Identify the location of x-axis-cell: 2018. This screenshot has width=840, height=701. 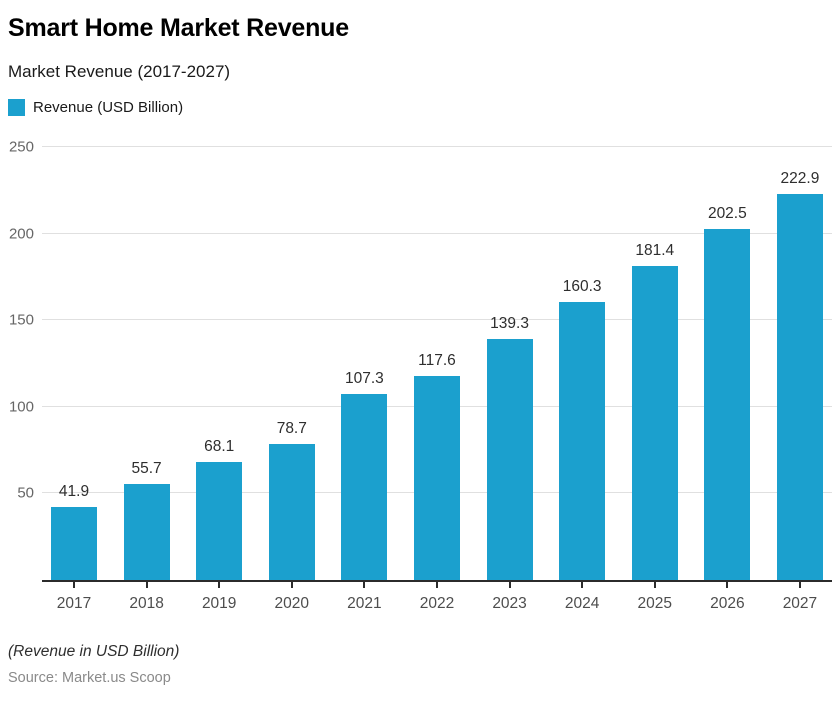
(147, 597).